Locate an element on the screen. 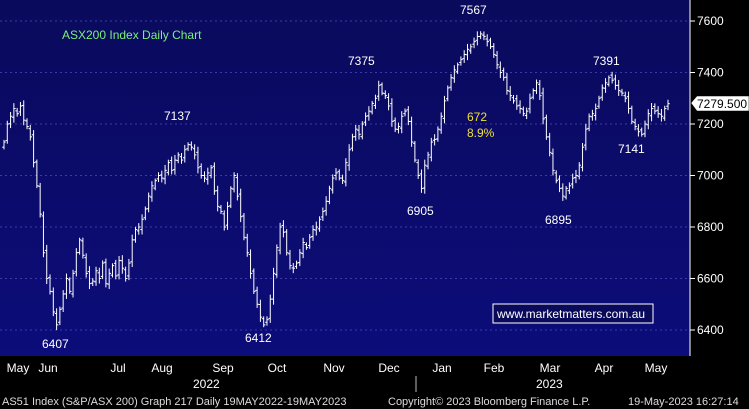 The image size is (749, 409). month-label: Oct is located at coordinates (277, 368).